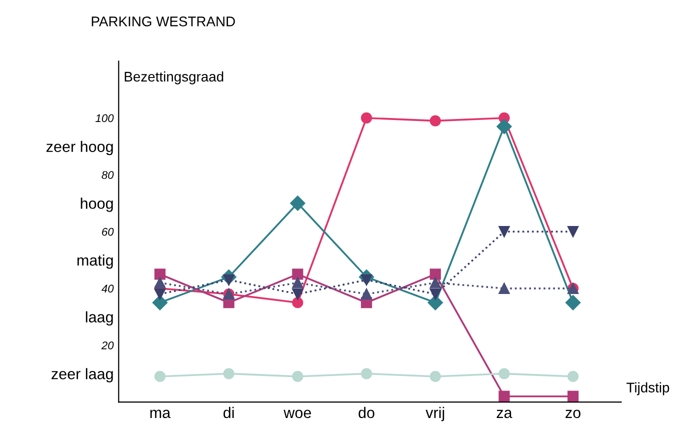 The image size is (698, 437). Describe the element at coordinates (297, 414) in the screenshot. I see `x-tick-label: woe` at that location.